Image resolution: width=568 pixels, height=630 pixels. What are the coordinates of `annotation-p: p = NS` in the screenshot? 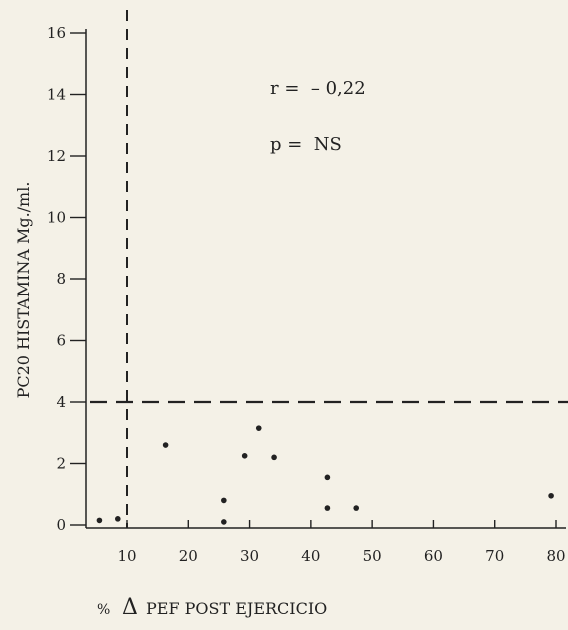 It's located at (306, 144).